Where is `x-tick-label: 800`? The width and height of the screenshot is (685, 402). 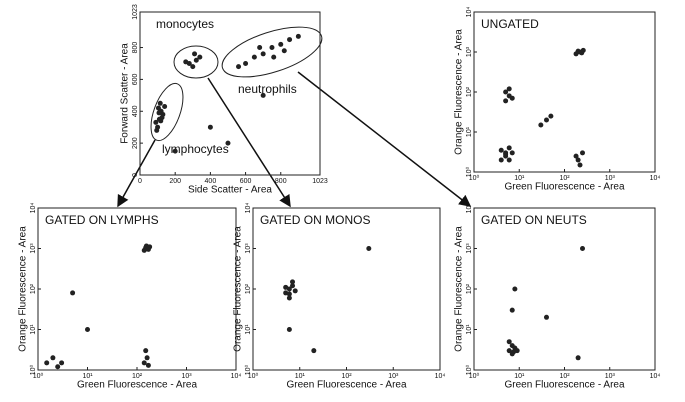 x-tick-label: 800 is located at coordinates (281, 181).